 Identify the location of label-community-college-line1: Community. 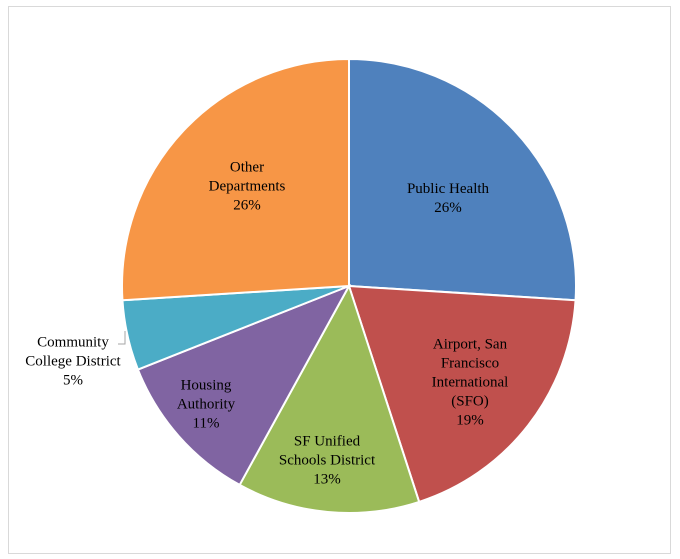
(73, 342).